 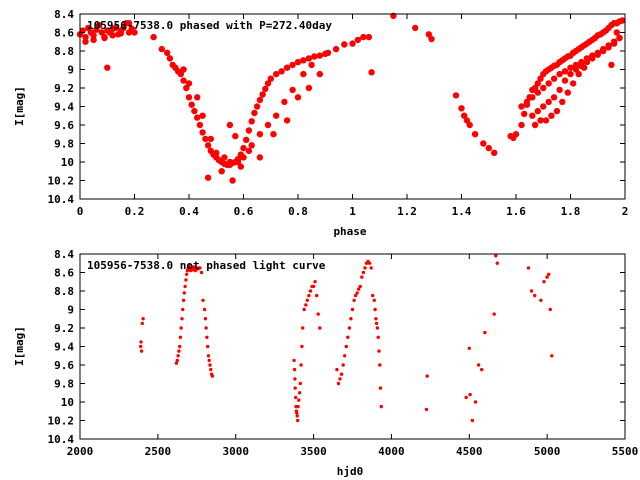 What do you see at coordinates (67, 402) in the screenshot?
I see `y-tick-label: 10` at bounding box center [67, 402].